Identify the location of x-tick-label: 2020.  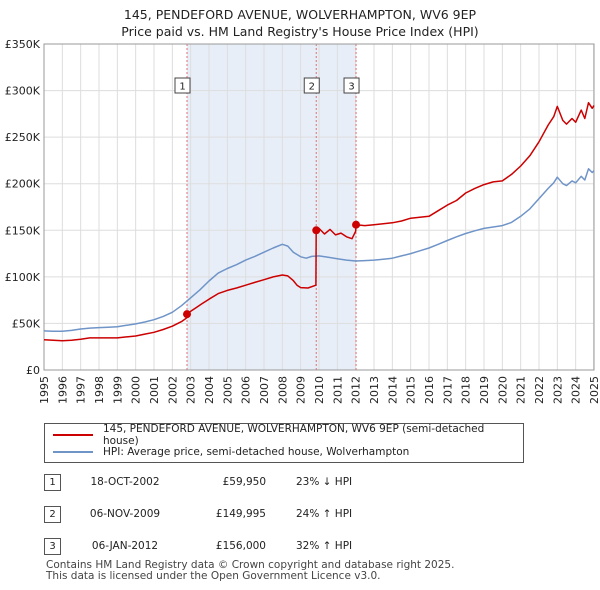
(502, 390).